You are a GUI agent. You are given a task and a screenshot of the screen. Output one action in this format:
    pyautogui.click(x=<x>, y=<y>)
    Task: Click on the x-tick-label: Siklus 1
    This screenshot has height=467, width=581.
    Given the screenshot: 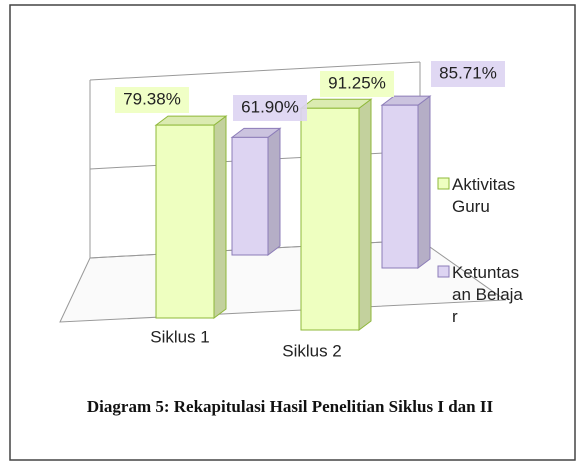 What is the action you would take?
    pyautogui.click(x=180, y=336)
    